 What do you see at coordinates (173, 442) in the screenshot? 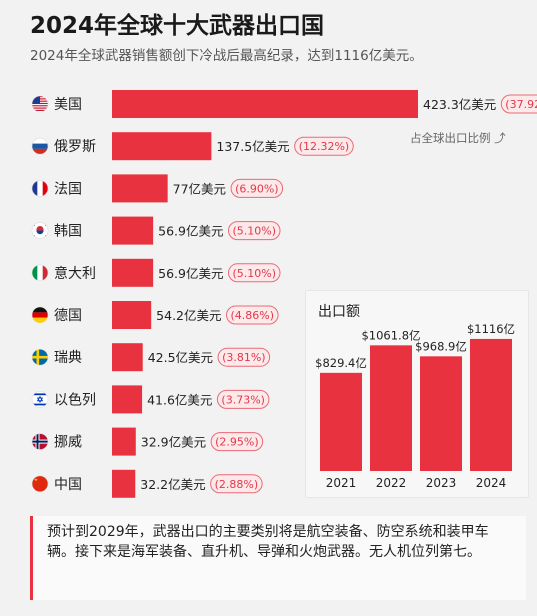
I see `value-label: 32.9亿美元` at bounding box center [173, 442].